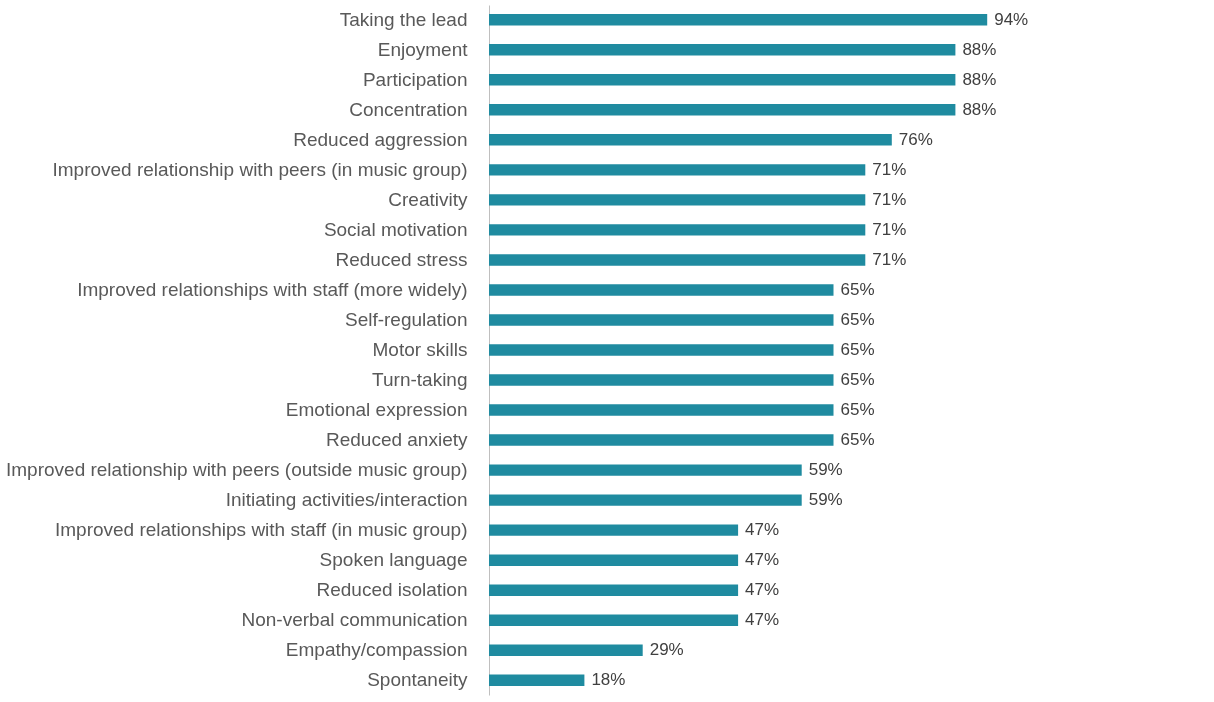 The height and width of the screenshot is (702, 1214). I want to click on y-tick-label: Turn-taking, so click(420, 380).